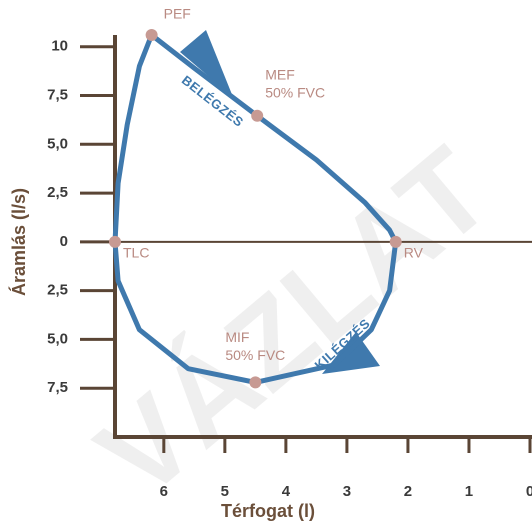 This screenshot has height=524, width=532. What do you see at coordinates (206, 63) in the screenshot?
I see `inspiration-arrow` at bounding box center [206, 63].